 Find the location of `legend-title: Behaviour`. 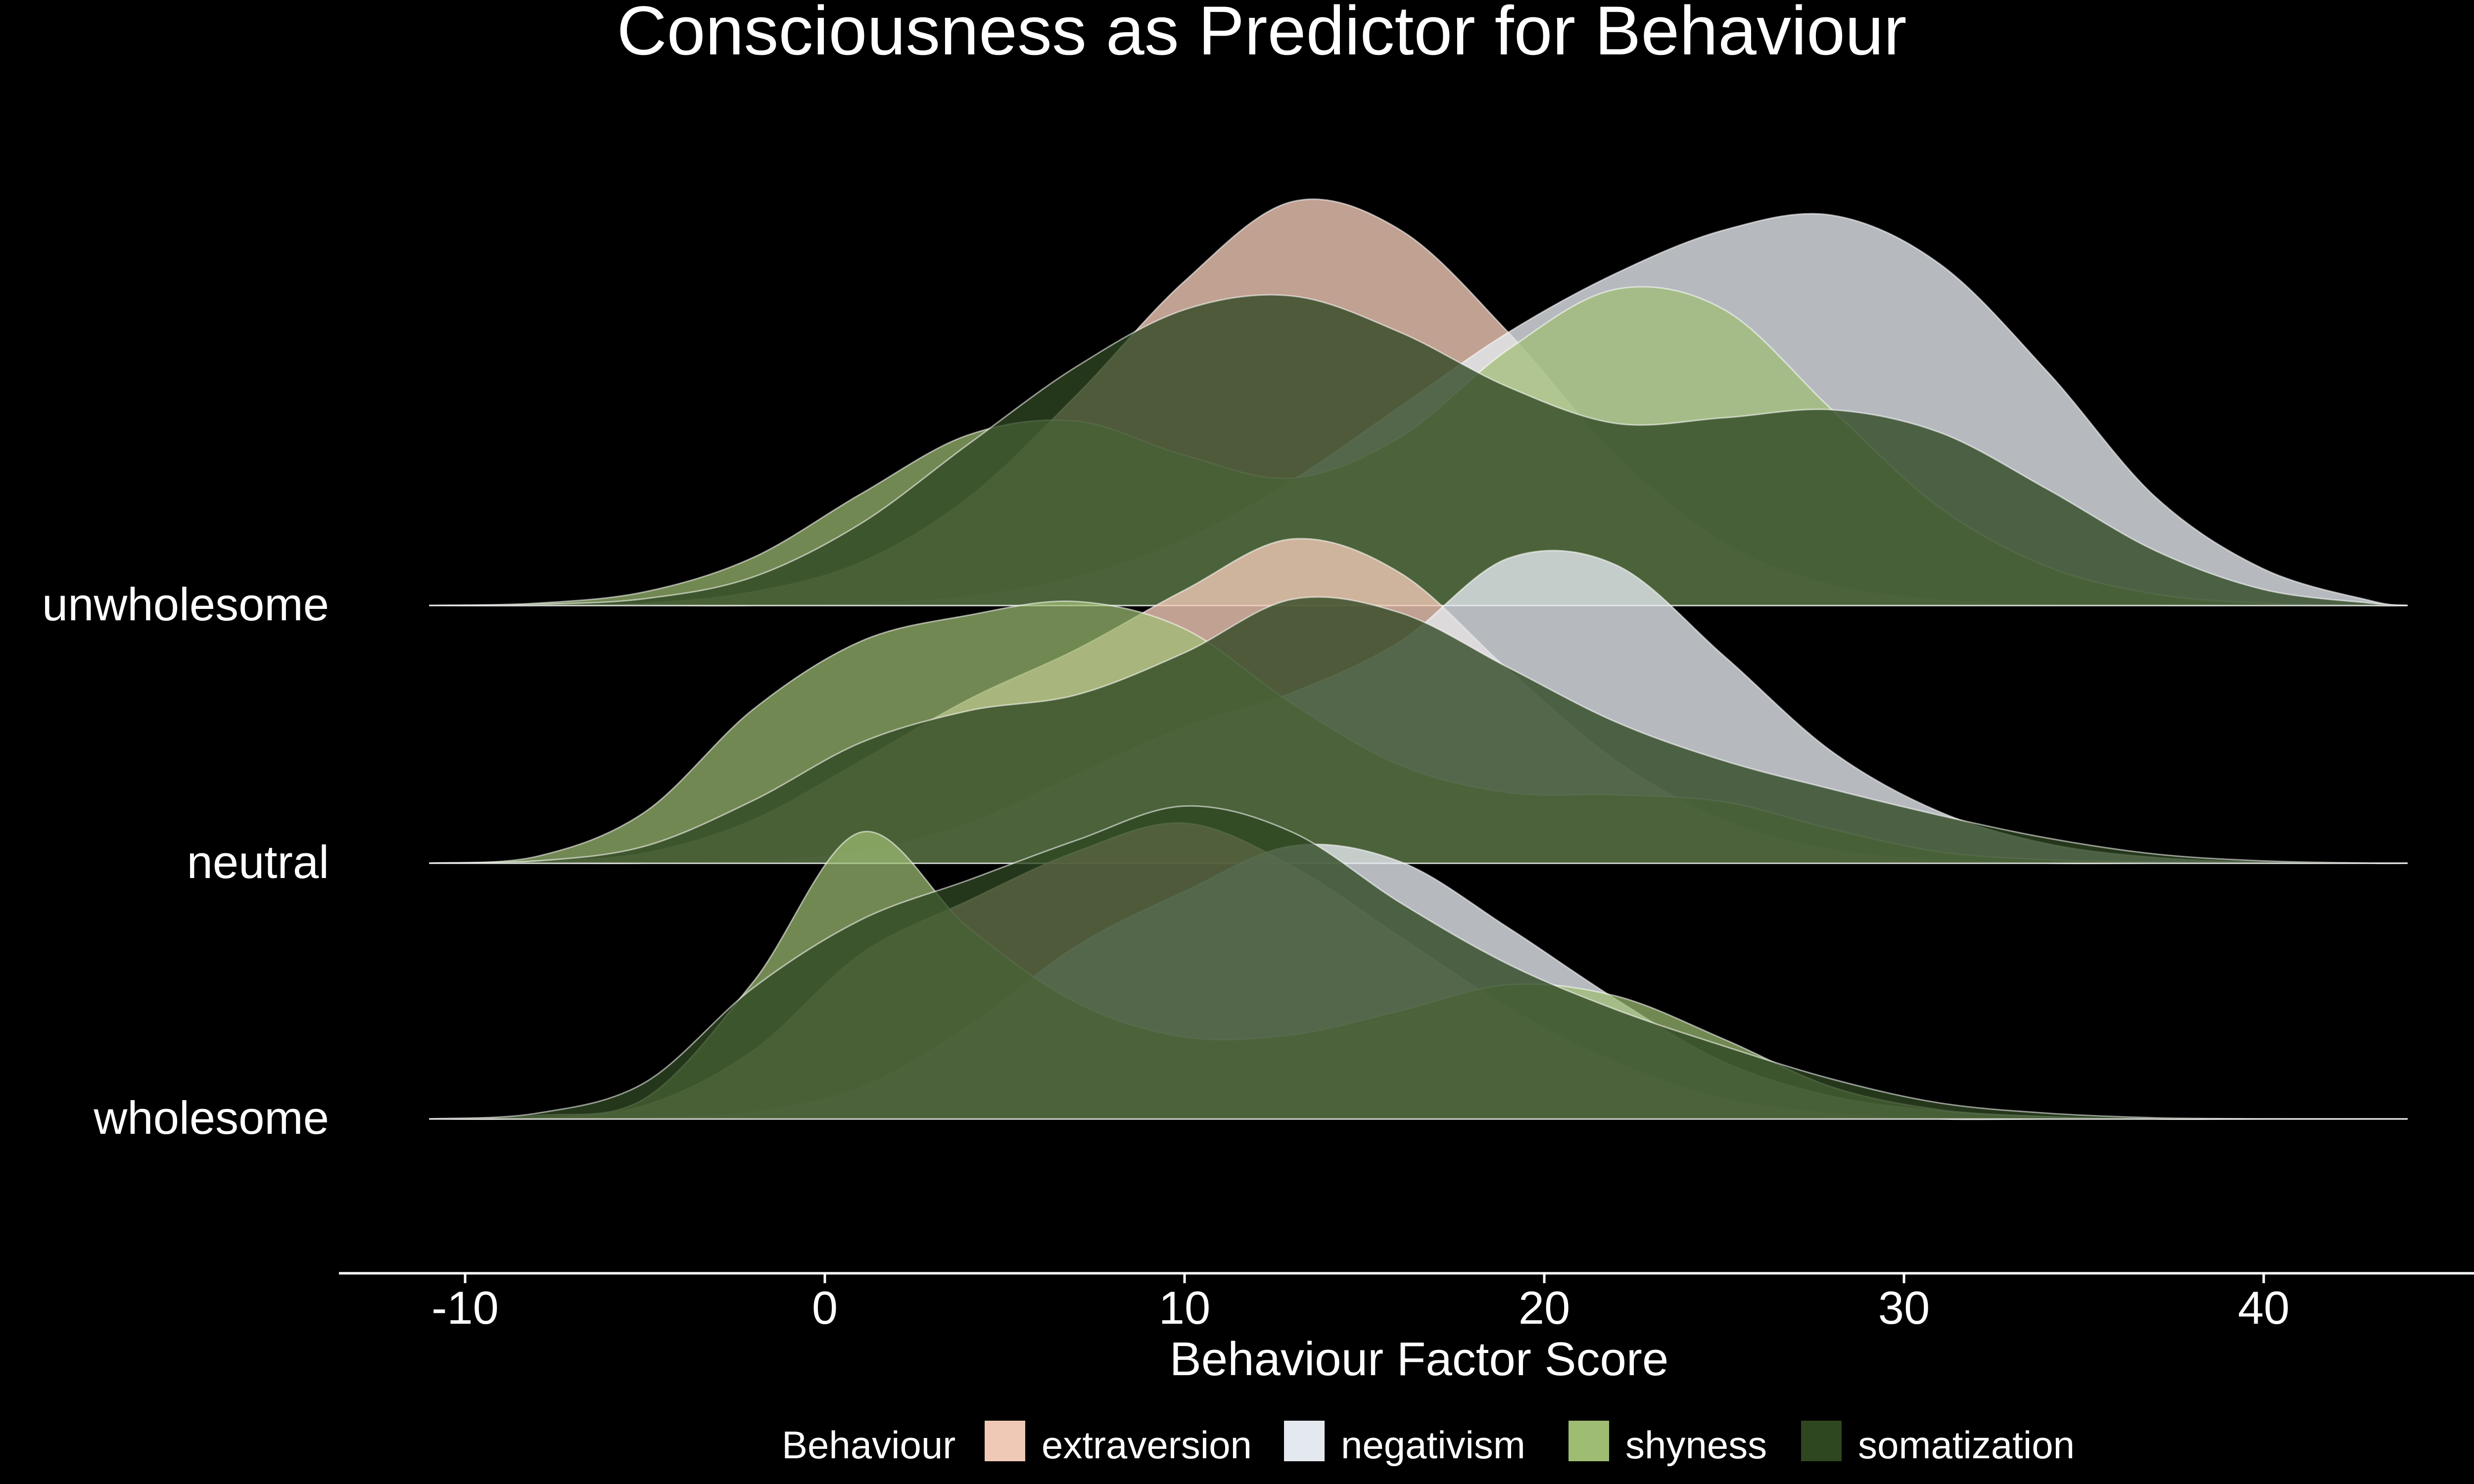

legend-title: Behaviour is located at coordinates (868, 1445).